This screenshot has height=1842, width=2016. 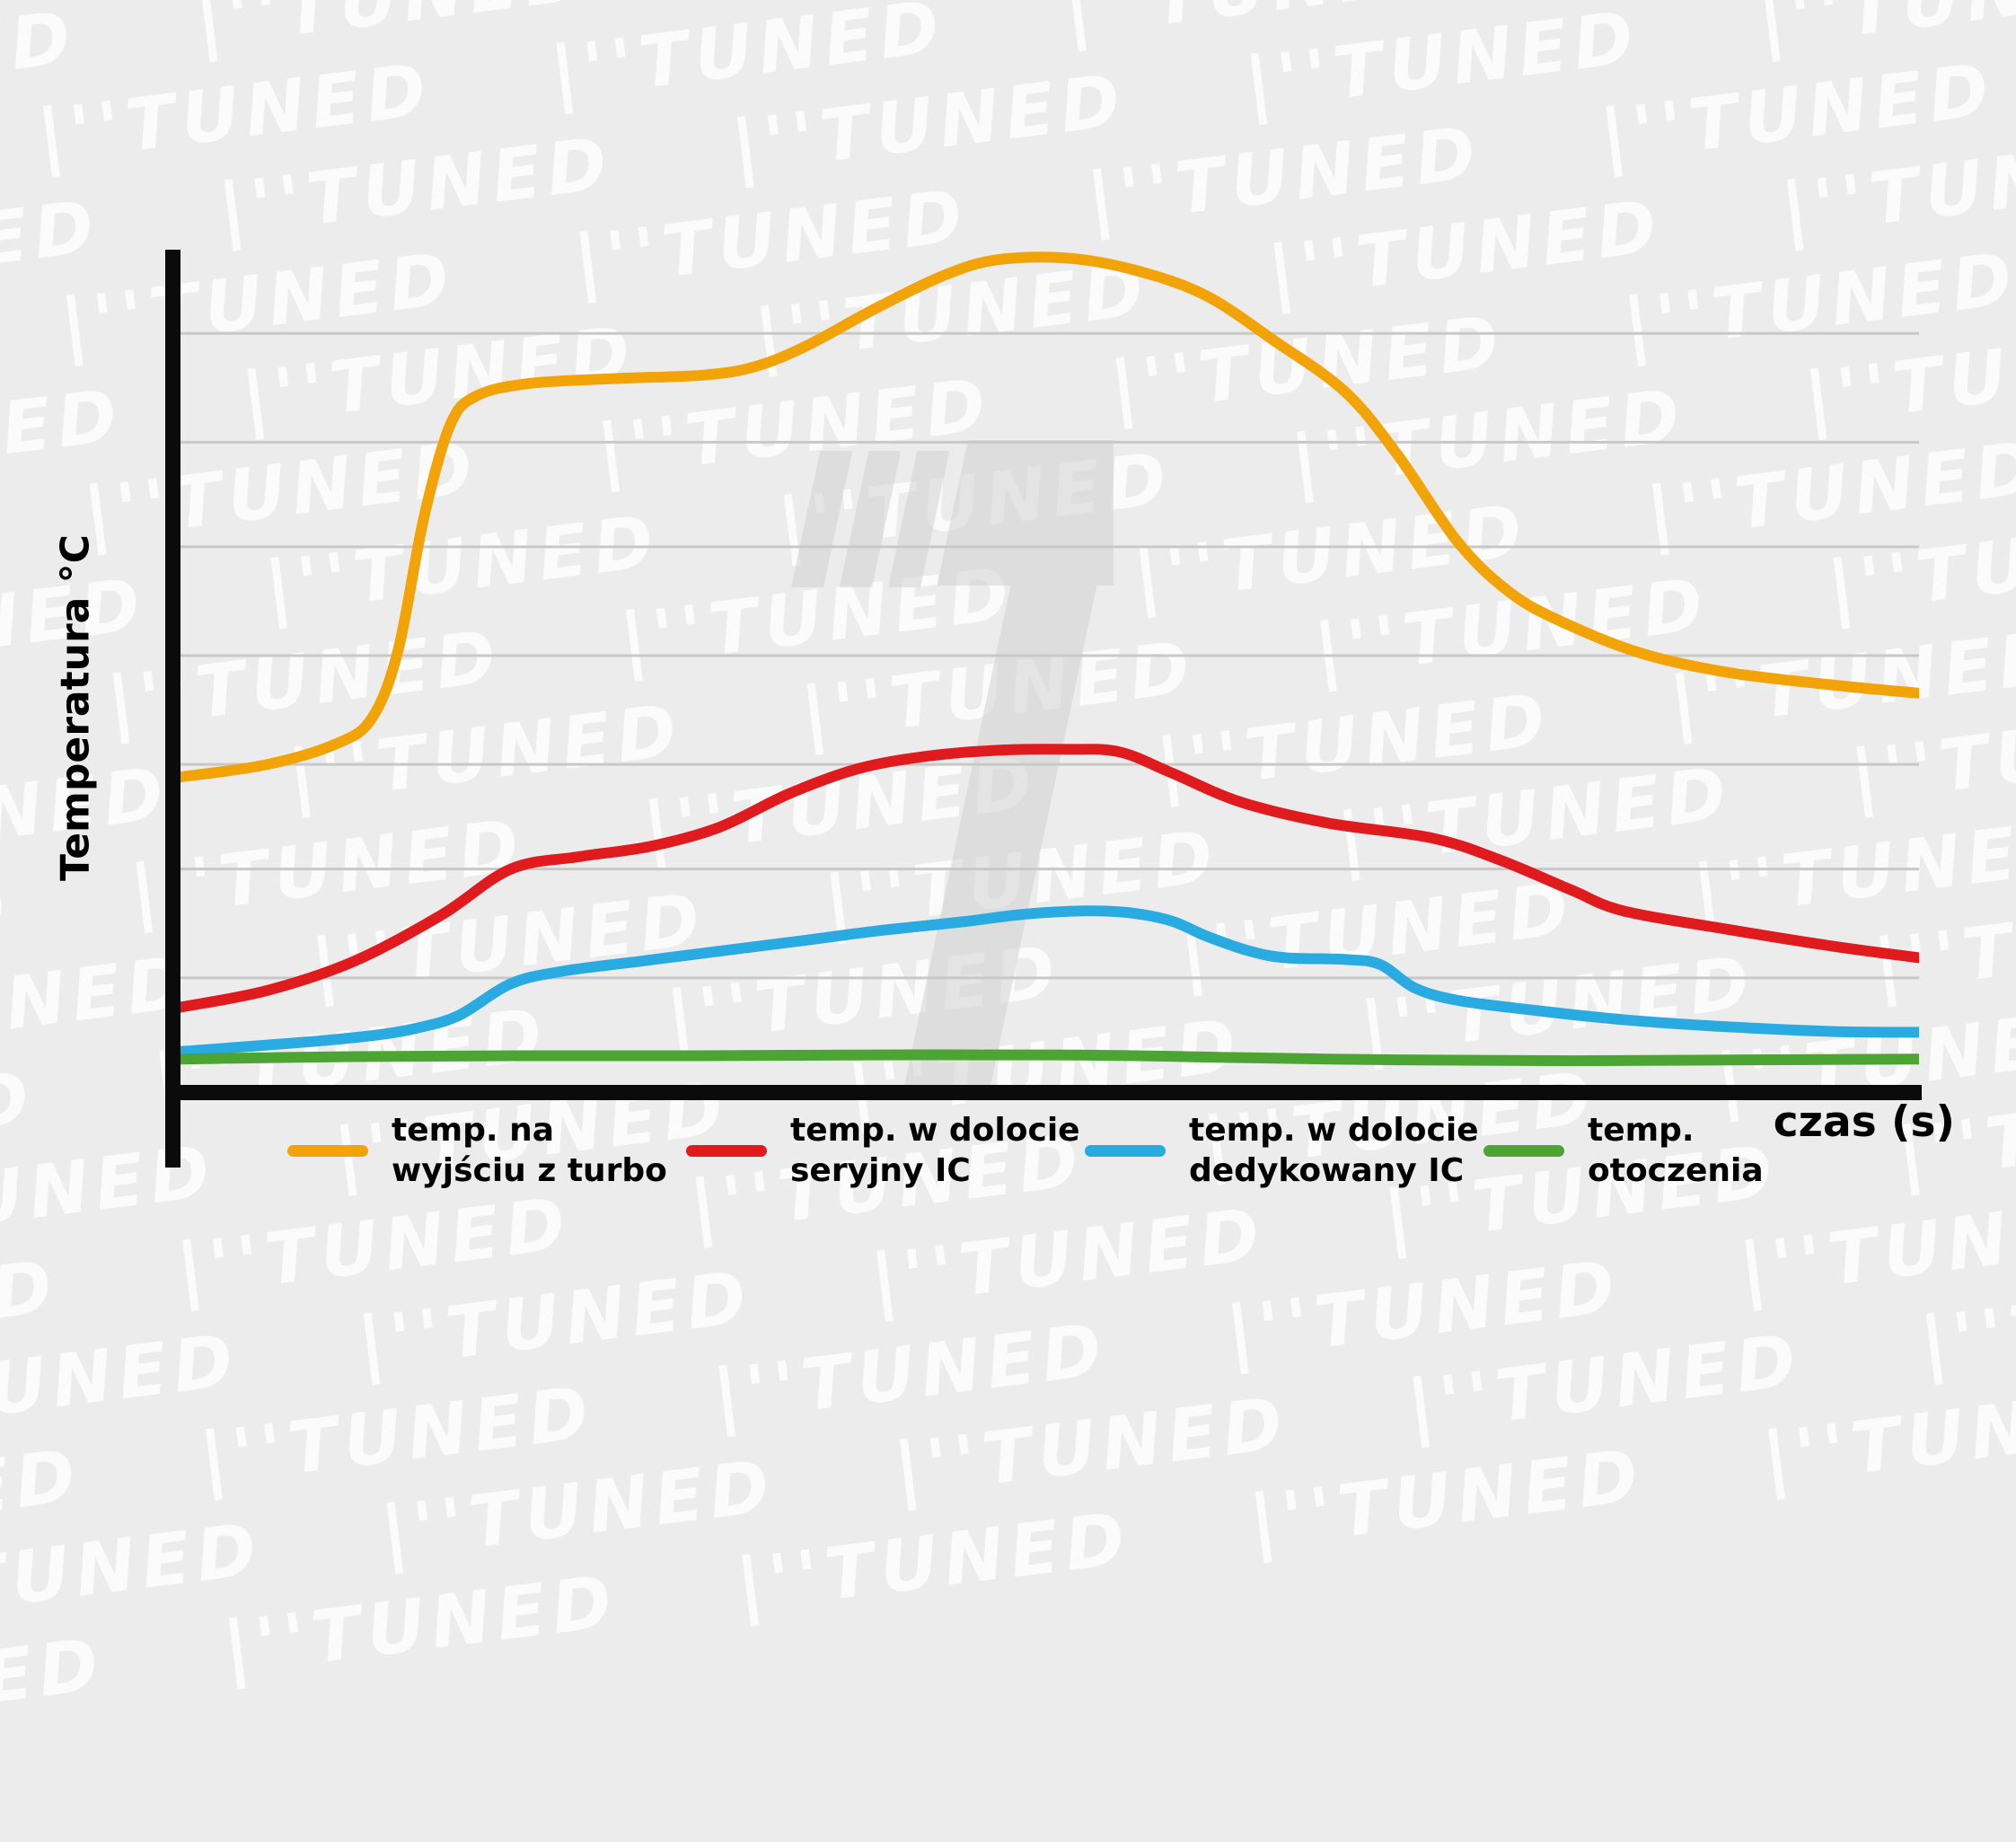 What do you see at coordinates (1327, 1170) in the screenshot?
I see `legend-label-line2: dedykowany IC` at bounding box center [1327, 1170].